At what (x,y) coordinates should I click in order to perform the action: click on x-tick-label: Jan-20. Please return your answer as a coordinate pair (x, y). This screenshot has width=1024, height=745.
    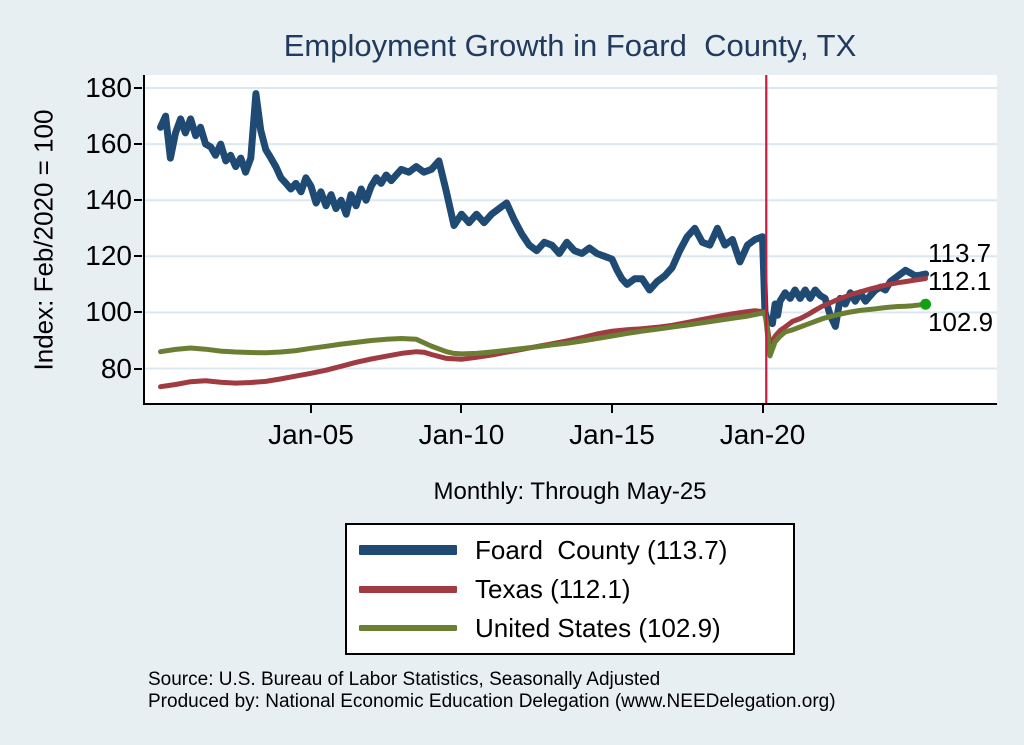
    Looking at the image, I should click on (762, 434).